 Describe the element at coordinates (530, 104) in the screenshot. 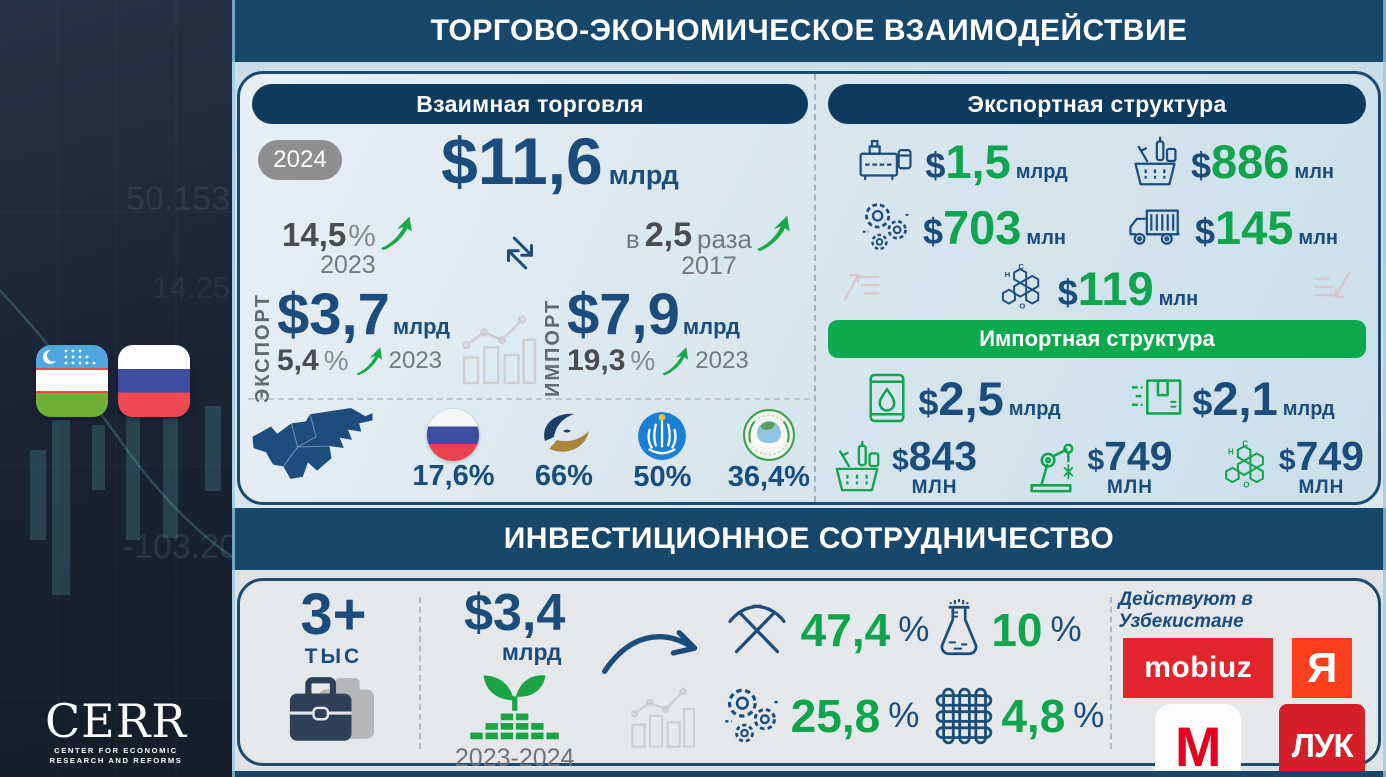

I see `mutual-trade-header: Взаимная торговля` at that location.